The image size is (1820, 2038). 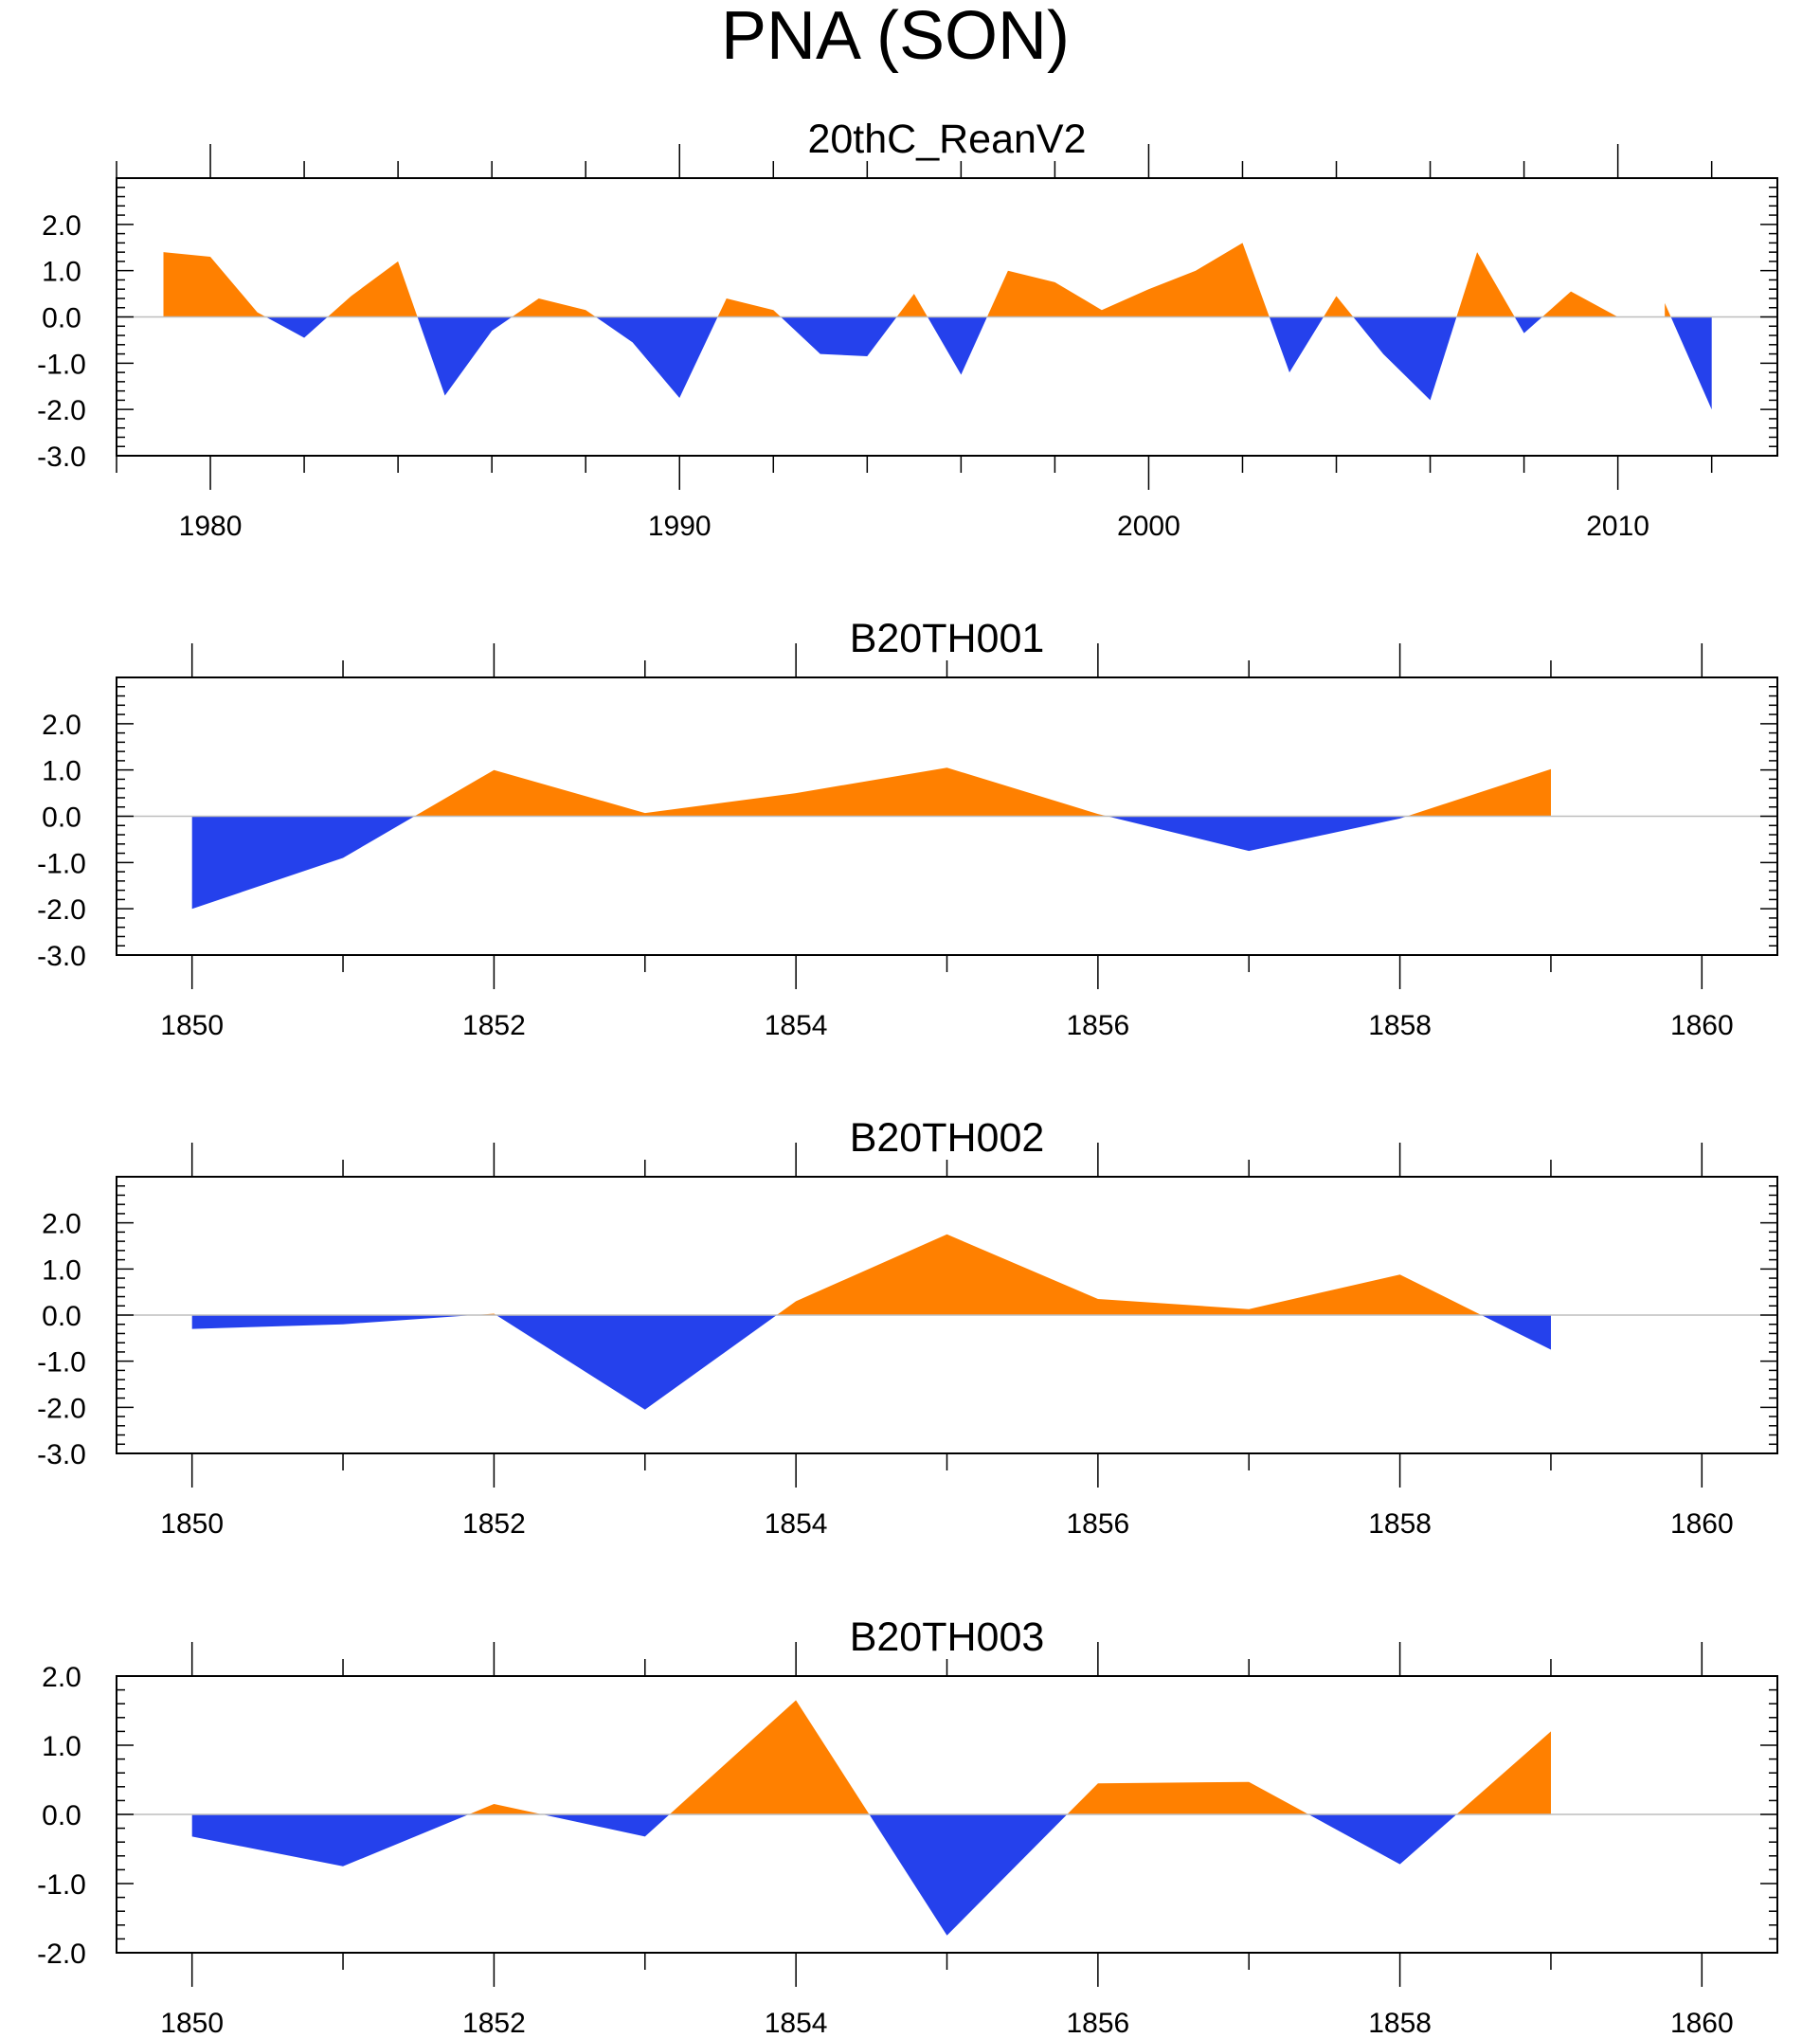 I want to click on panel-title: B20TH001, so click(x=948, y=638).